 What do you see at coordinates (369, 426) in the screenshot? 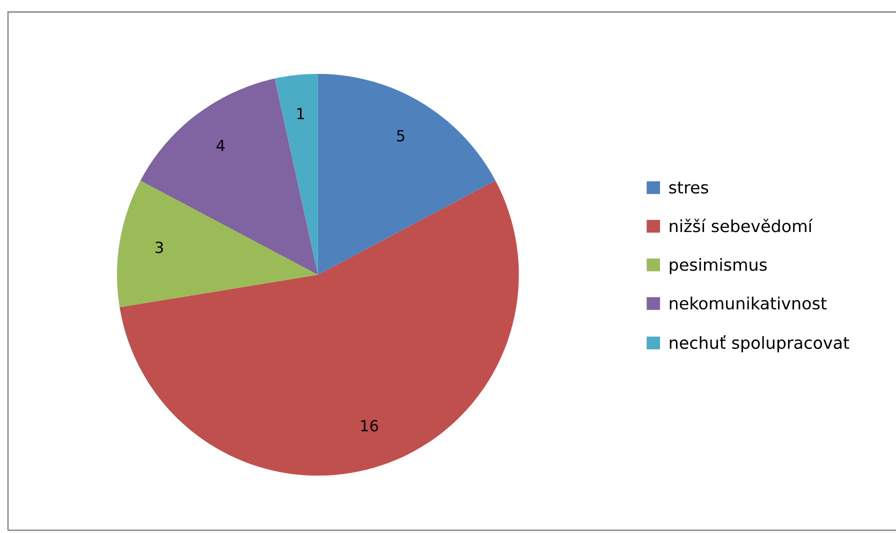
I see `data-label: 16` at bounding box center [369, 426].